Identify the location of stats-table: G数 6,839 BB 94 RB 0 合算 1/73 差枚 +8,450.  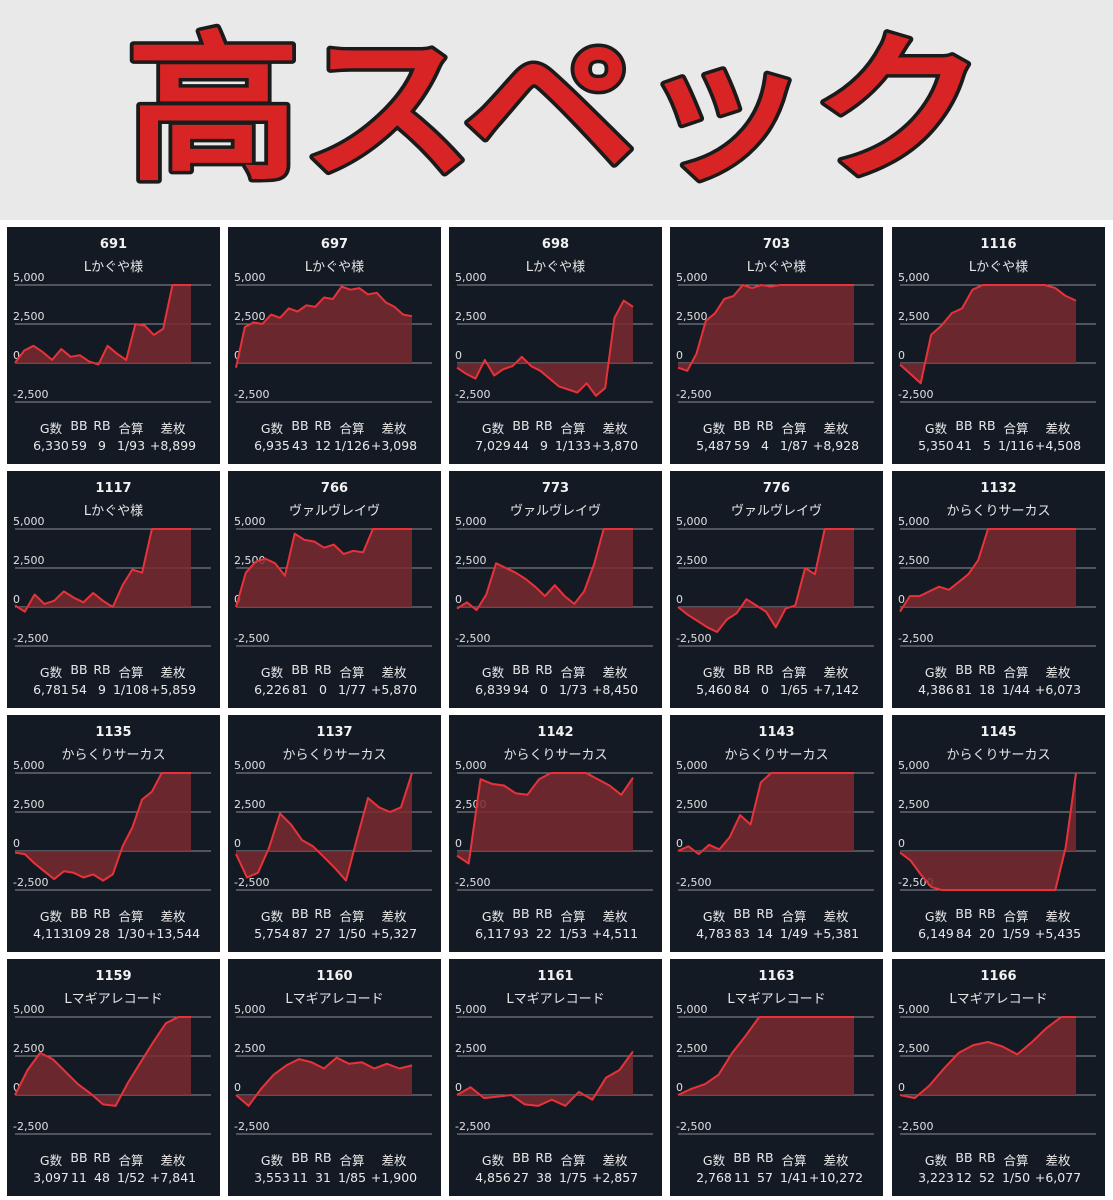
(555, 683).